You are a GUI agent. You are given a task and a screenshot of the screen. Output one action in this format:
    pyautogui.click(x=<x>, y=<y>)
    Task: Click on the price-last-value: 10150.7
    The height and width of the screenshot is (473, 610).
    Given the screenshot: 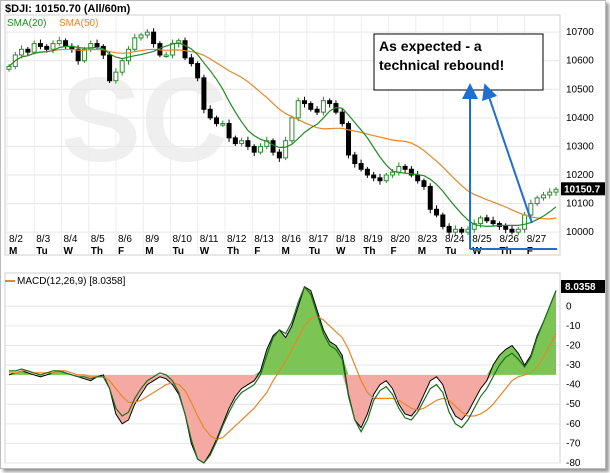 What is the action you would take?
    pyautogui.click(x=582, y=189)
    